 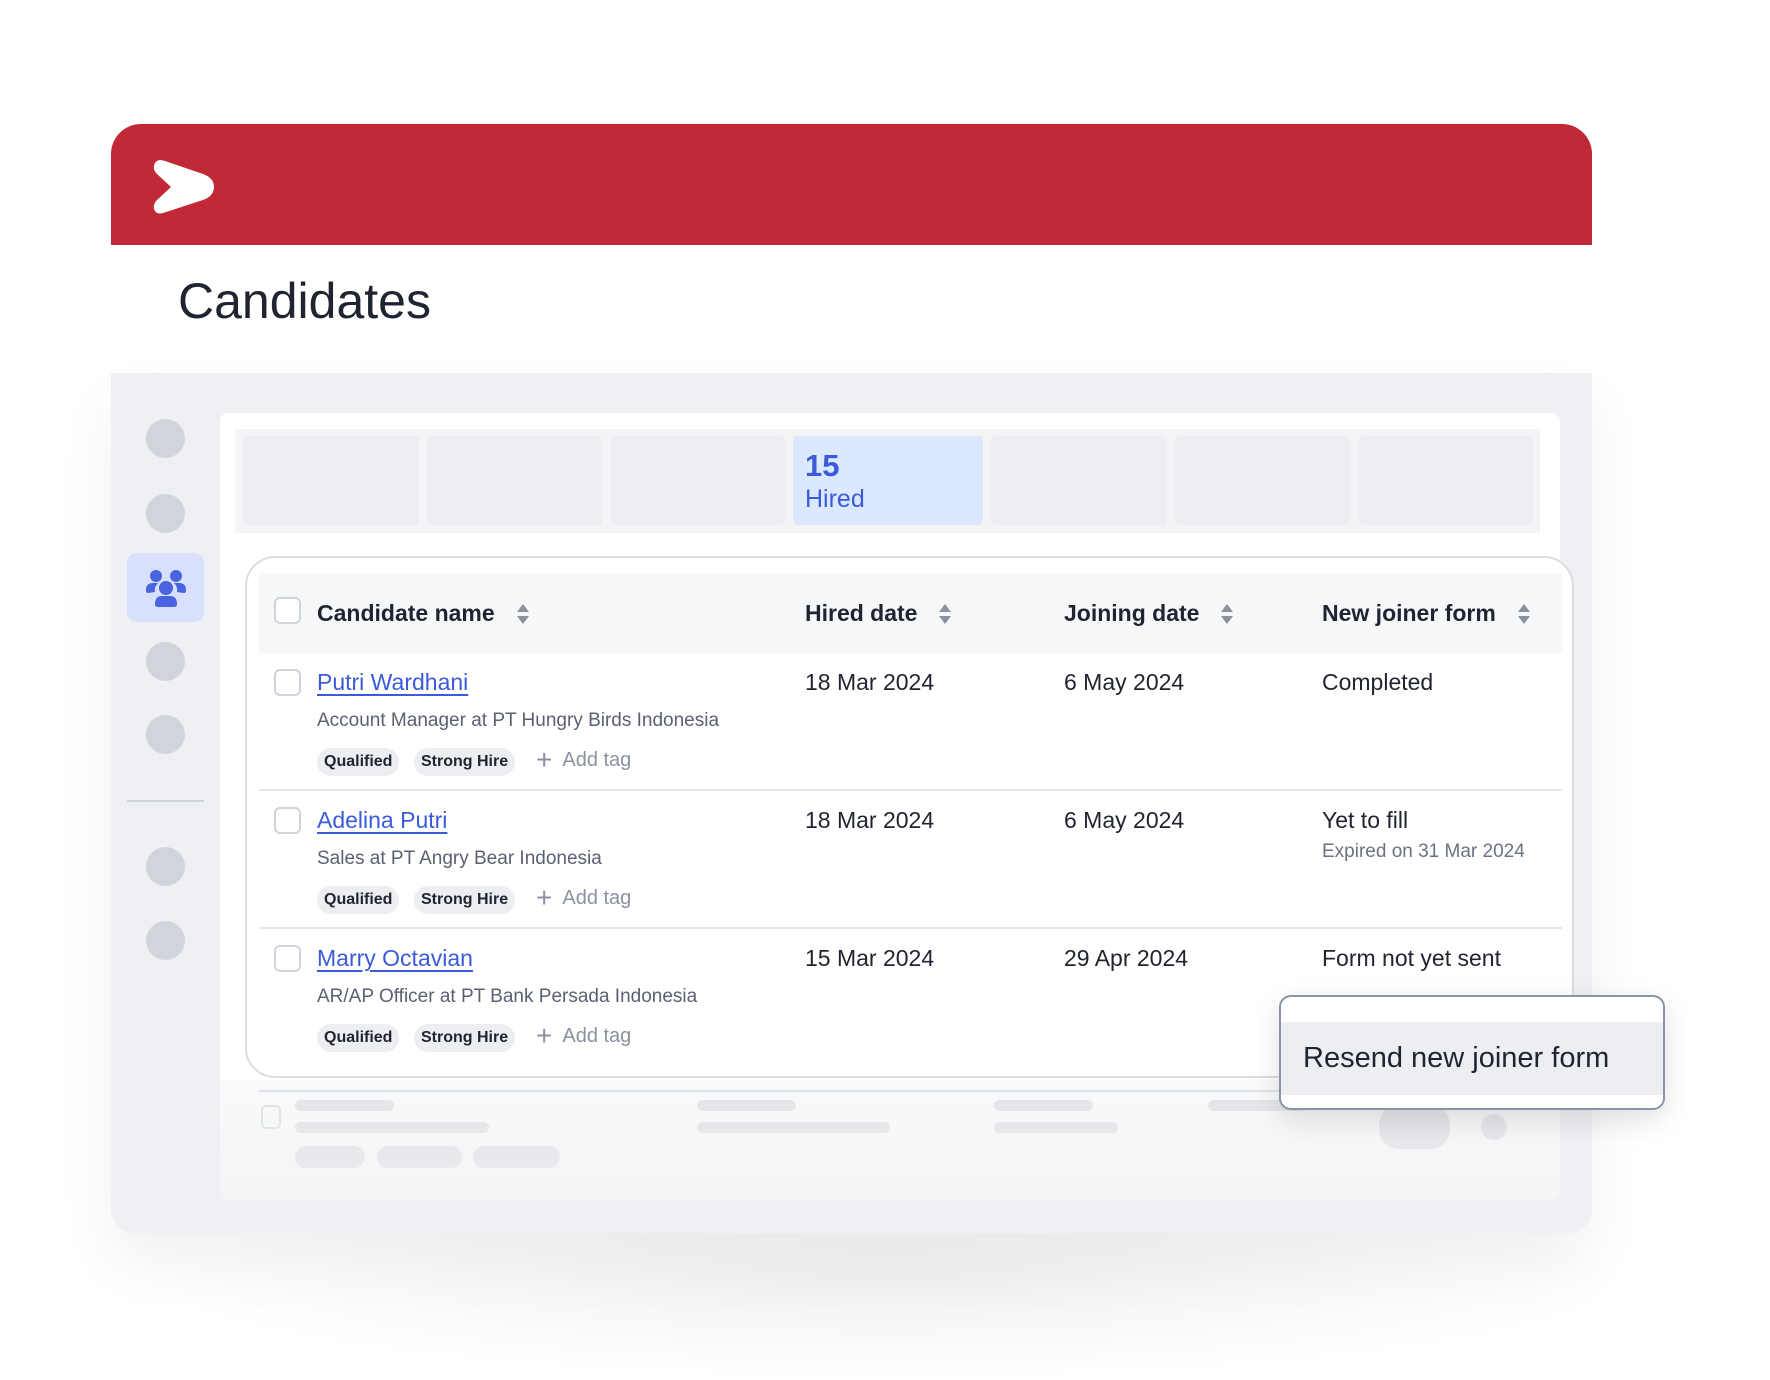 I want to click on context-menu: Resend new joiner form, so click(x=1472, y=1052).